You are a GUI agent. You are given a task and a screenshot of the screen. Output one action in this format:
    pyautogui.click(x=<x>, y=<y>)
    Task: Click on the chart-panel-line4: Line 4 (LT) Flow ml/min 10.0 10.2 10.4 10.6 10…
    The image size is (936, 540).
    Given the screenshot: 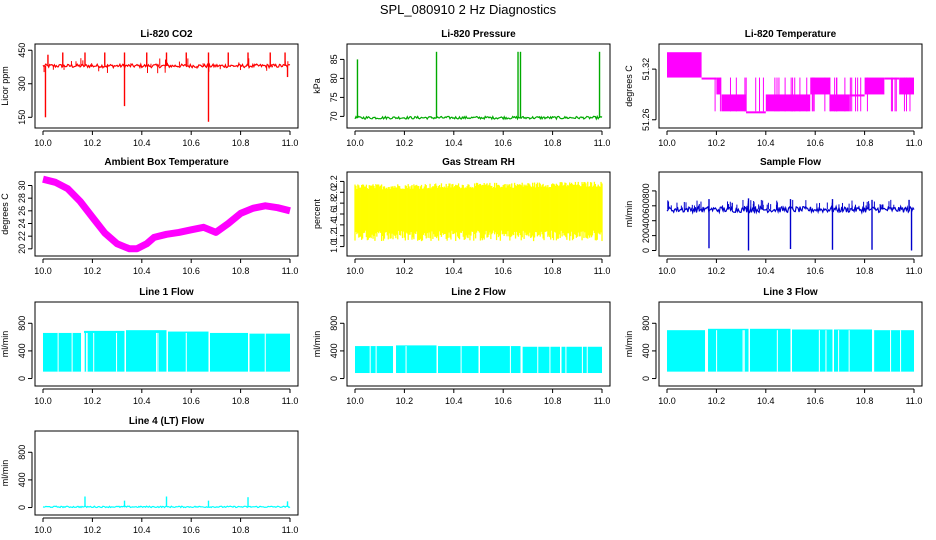 What is the action you would take?
    pyautogui.click(x=149, y=475)
    